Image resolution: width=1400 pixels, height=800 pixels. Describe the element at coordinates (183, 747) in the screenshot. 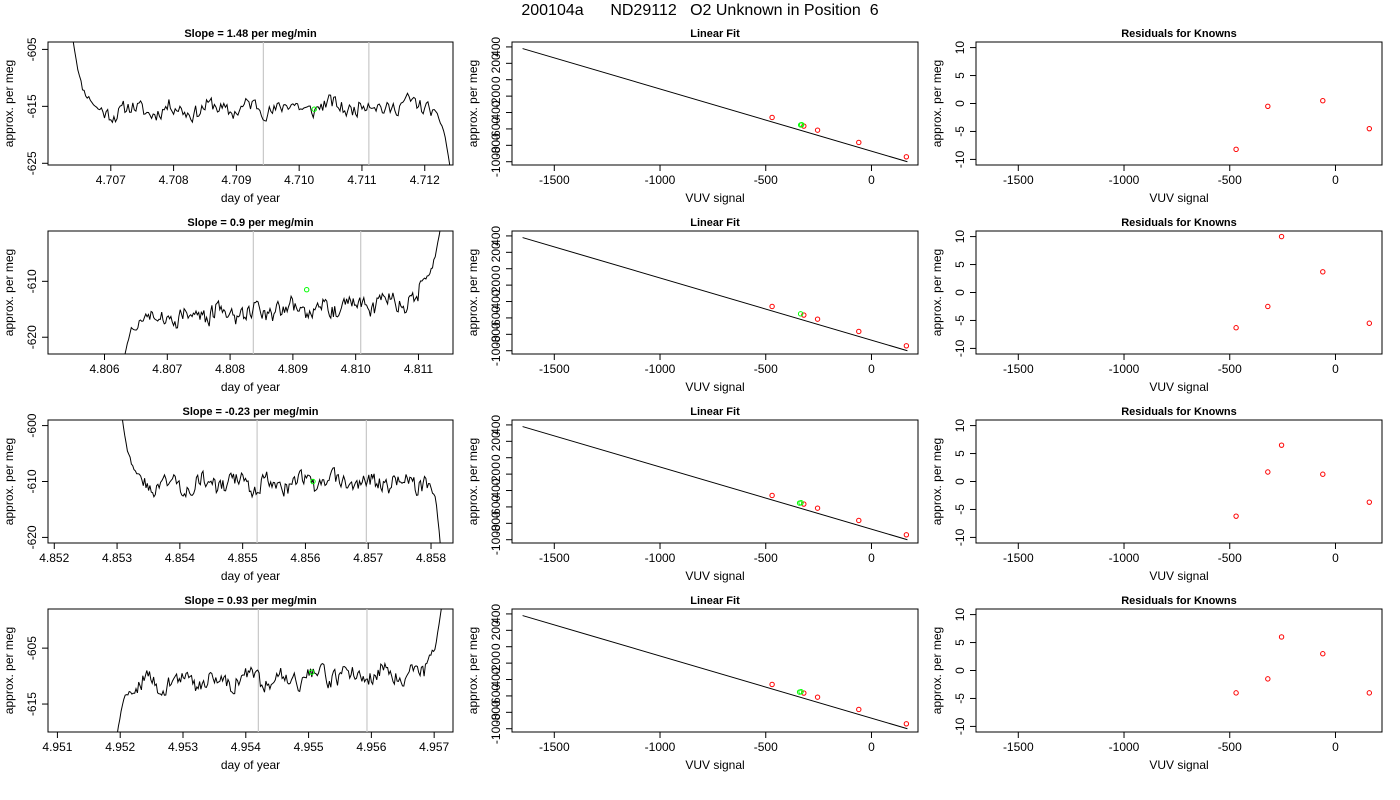

I see `x-tick-label: 4.953` at that location.